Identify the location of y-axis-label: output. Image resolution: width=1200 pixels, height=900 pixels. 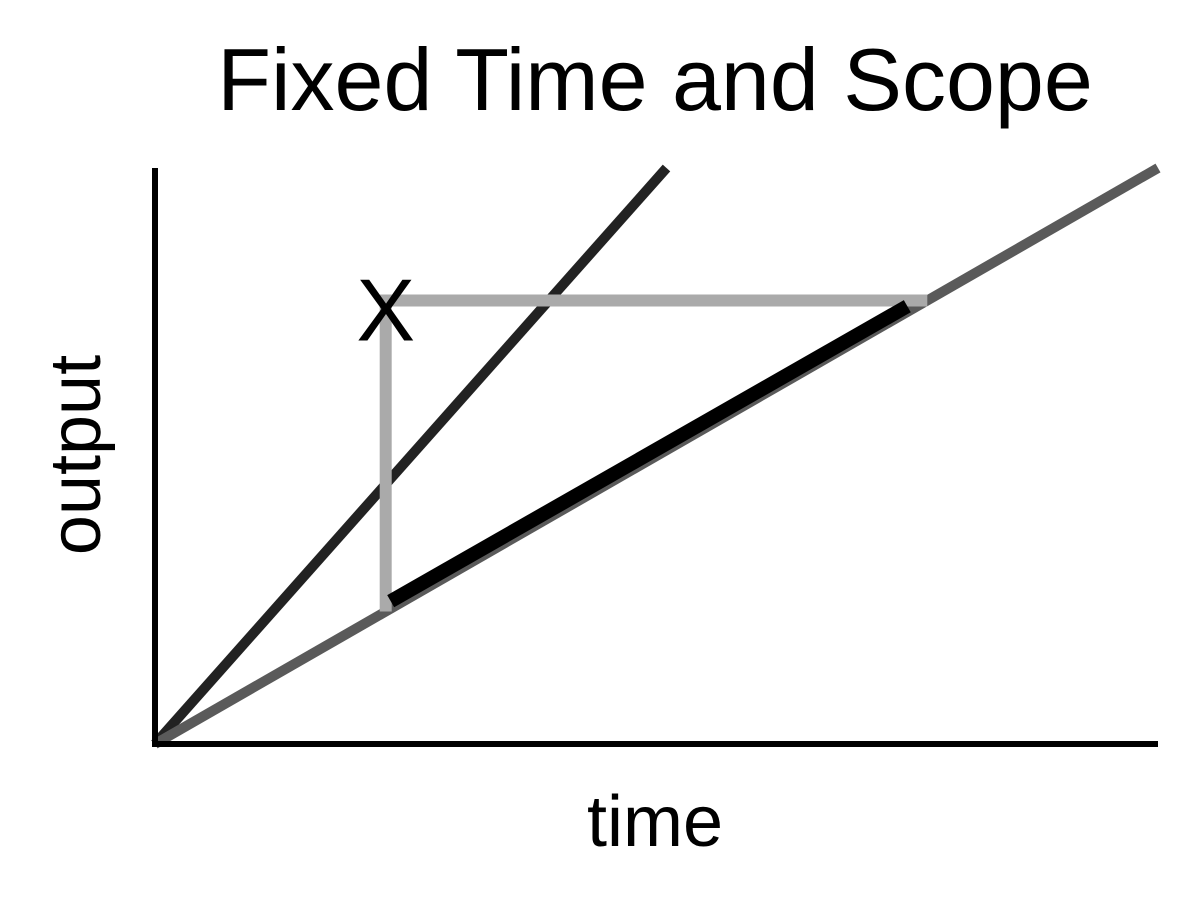
(76, 455).